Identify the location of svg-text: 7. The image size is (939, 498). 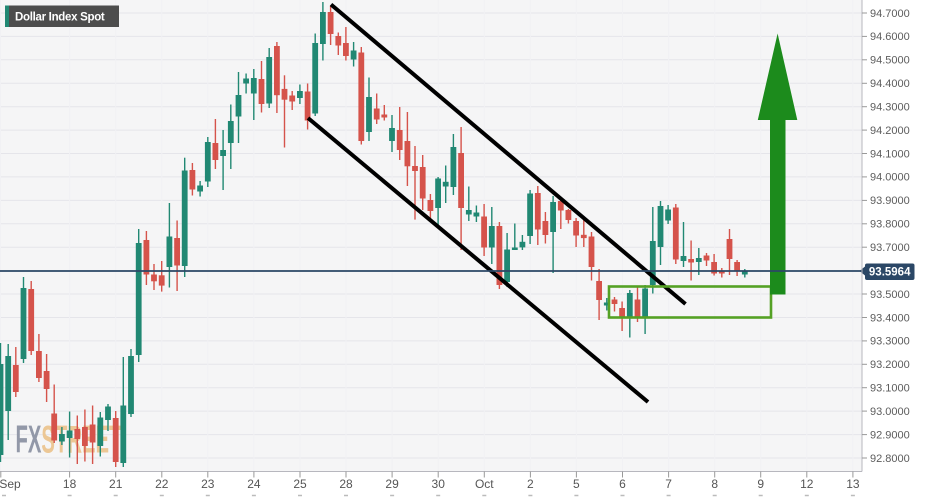
(668, 484).